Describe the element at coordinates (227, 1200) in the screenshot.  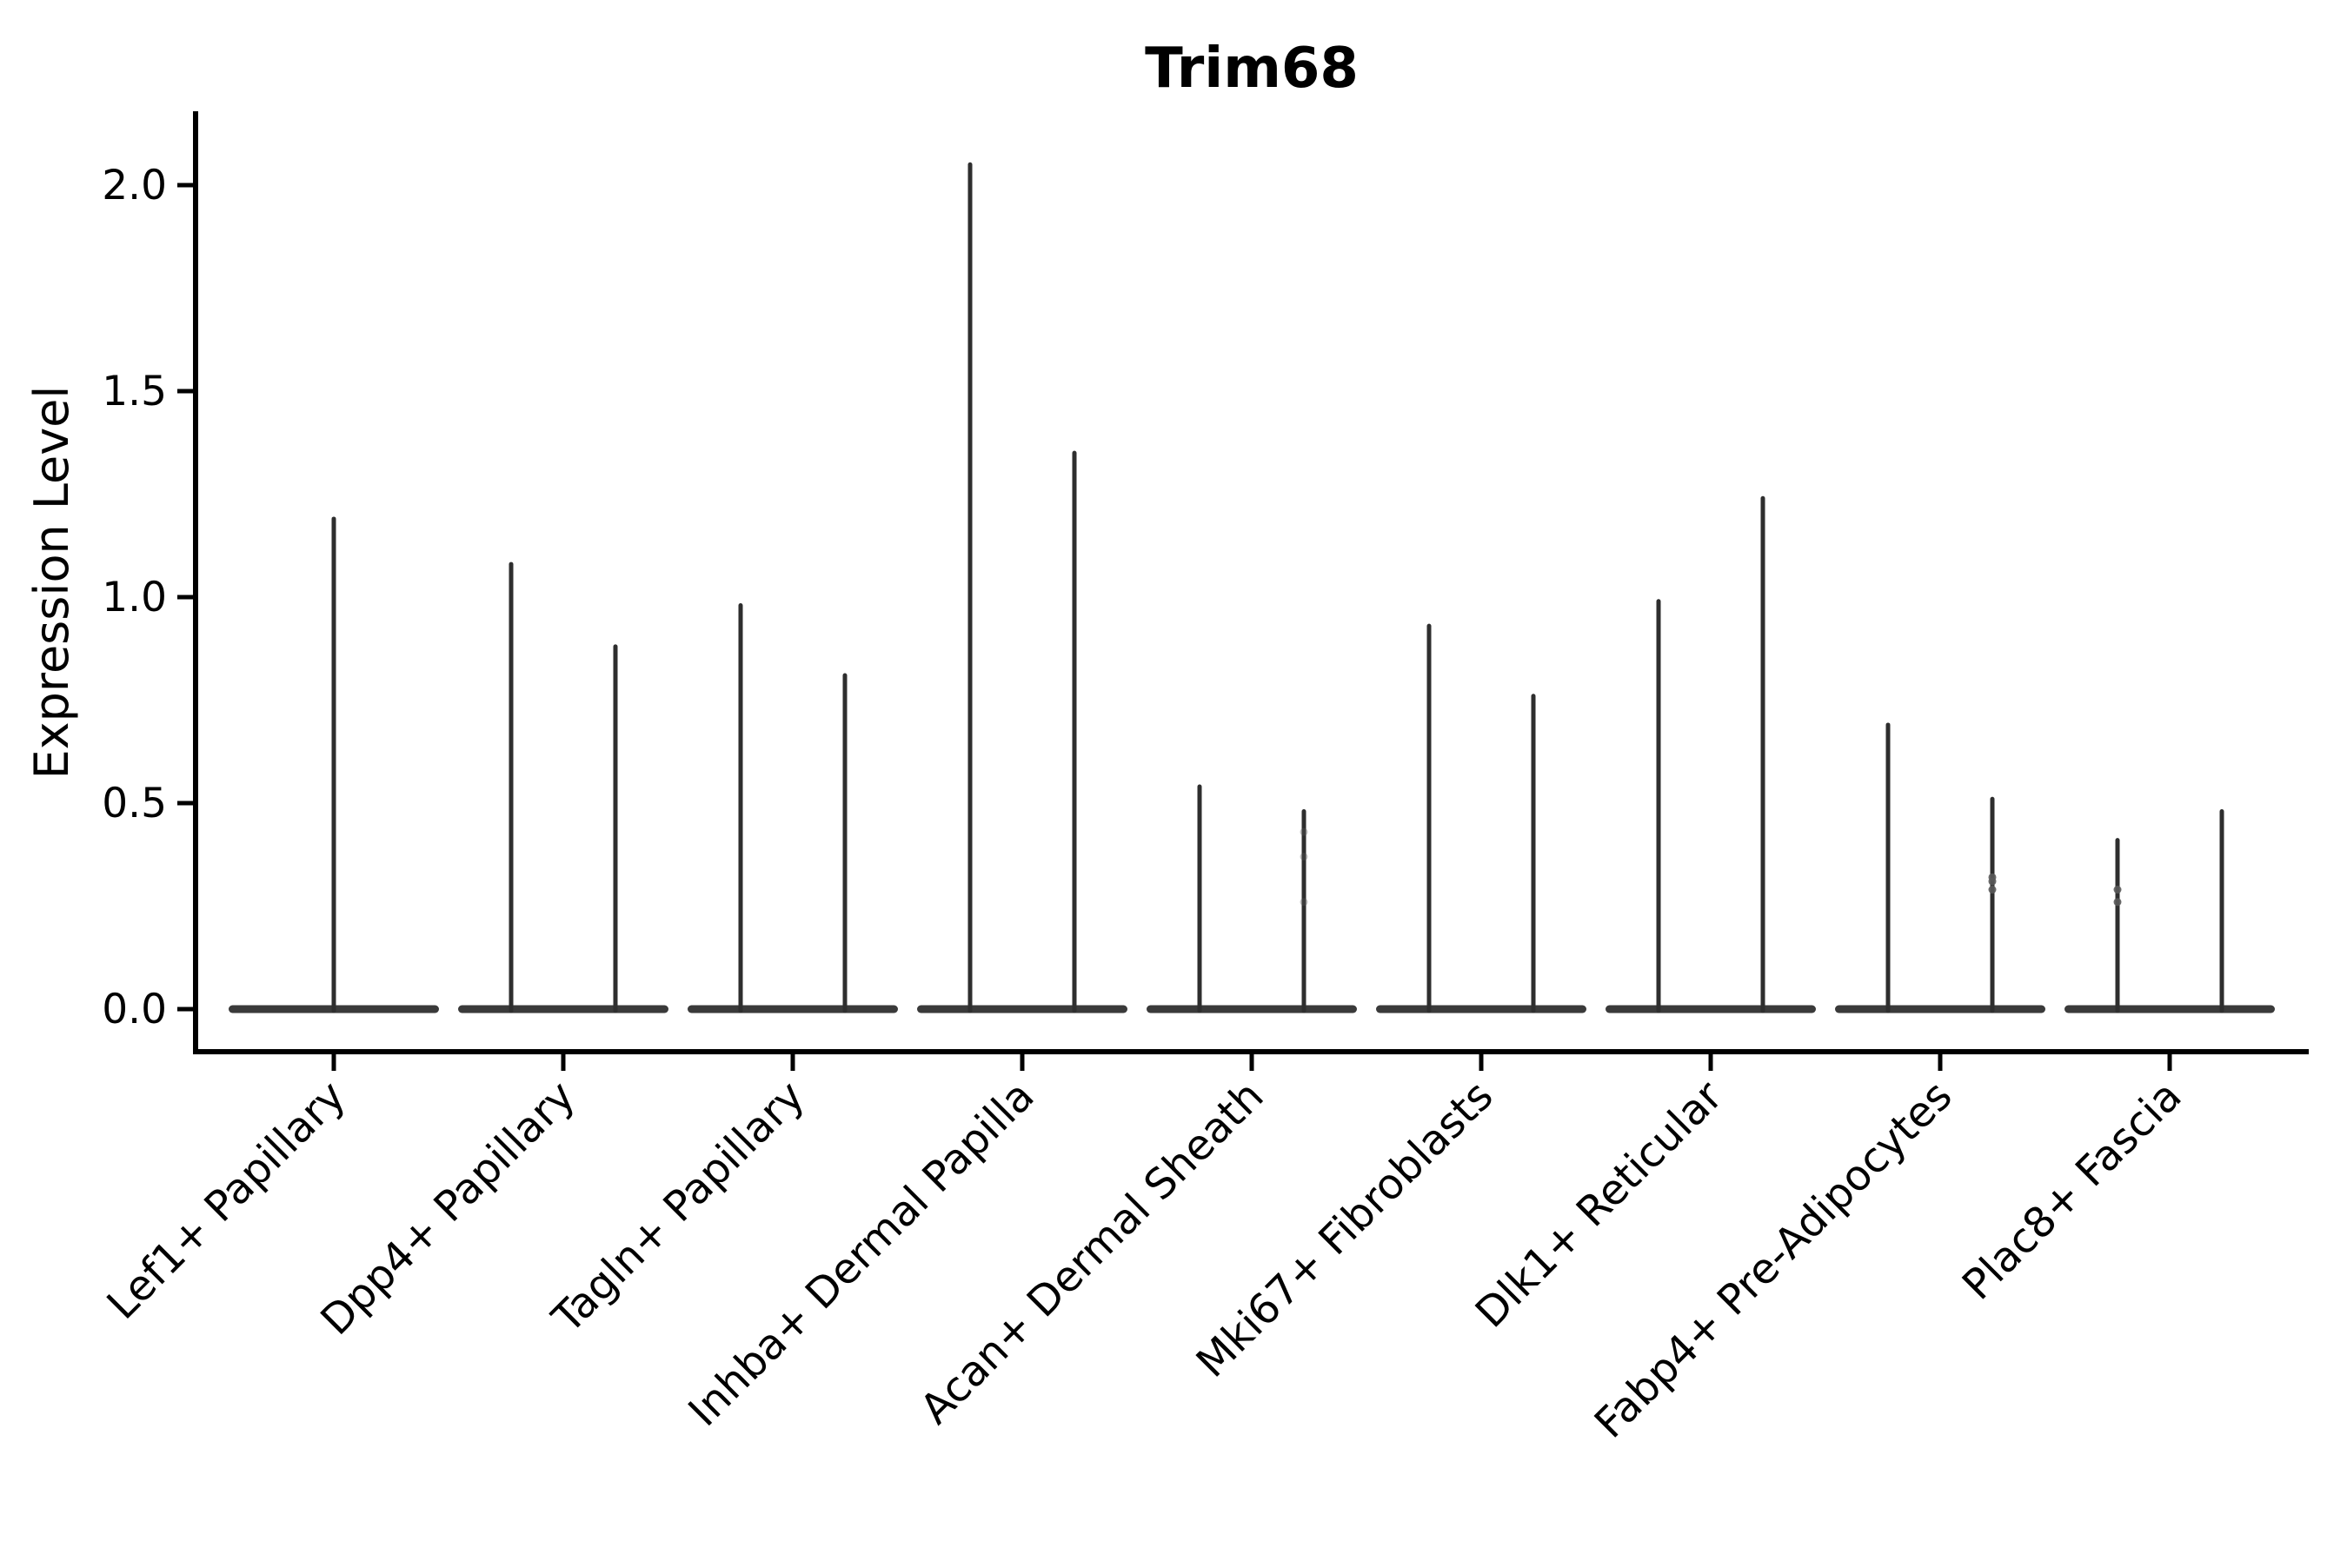
I see `x-tick-label: Lef1+ Papillary` at that location.